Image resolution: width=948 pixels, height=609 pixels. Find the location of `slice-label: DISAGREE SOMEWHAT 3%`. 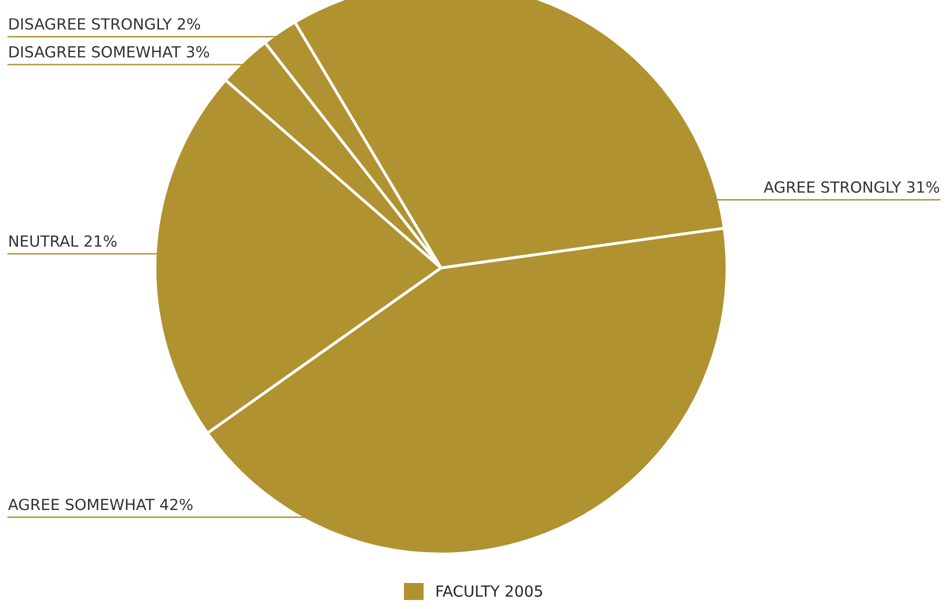

slice-label: DISAGREE SOMEWHAT 3% is located at coordinates (110, 52).